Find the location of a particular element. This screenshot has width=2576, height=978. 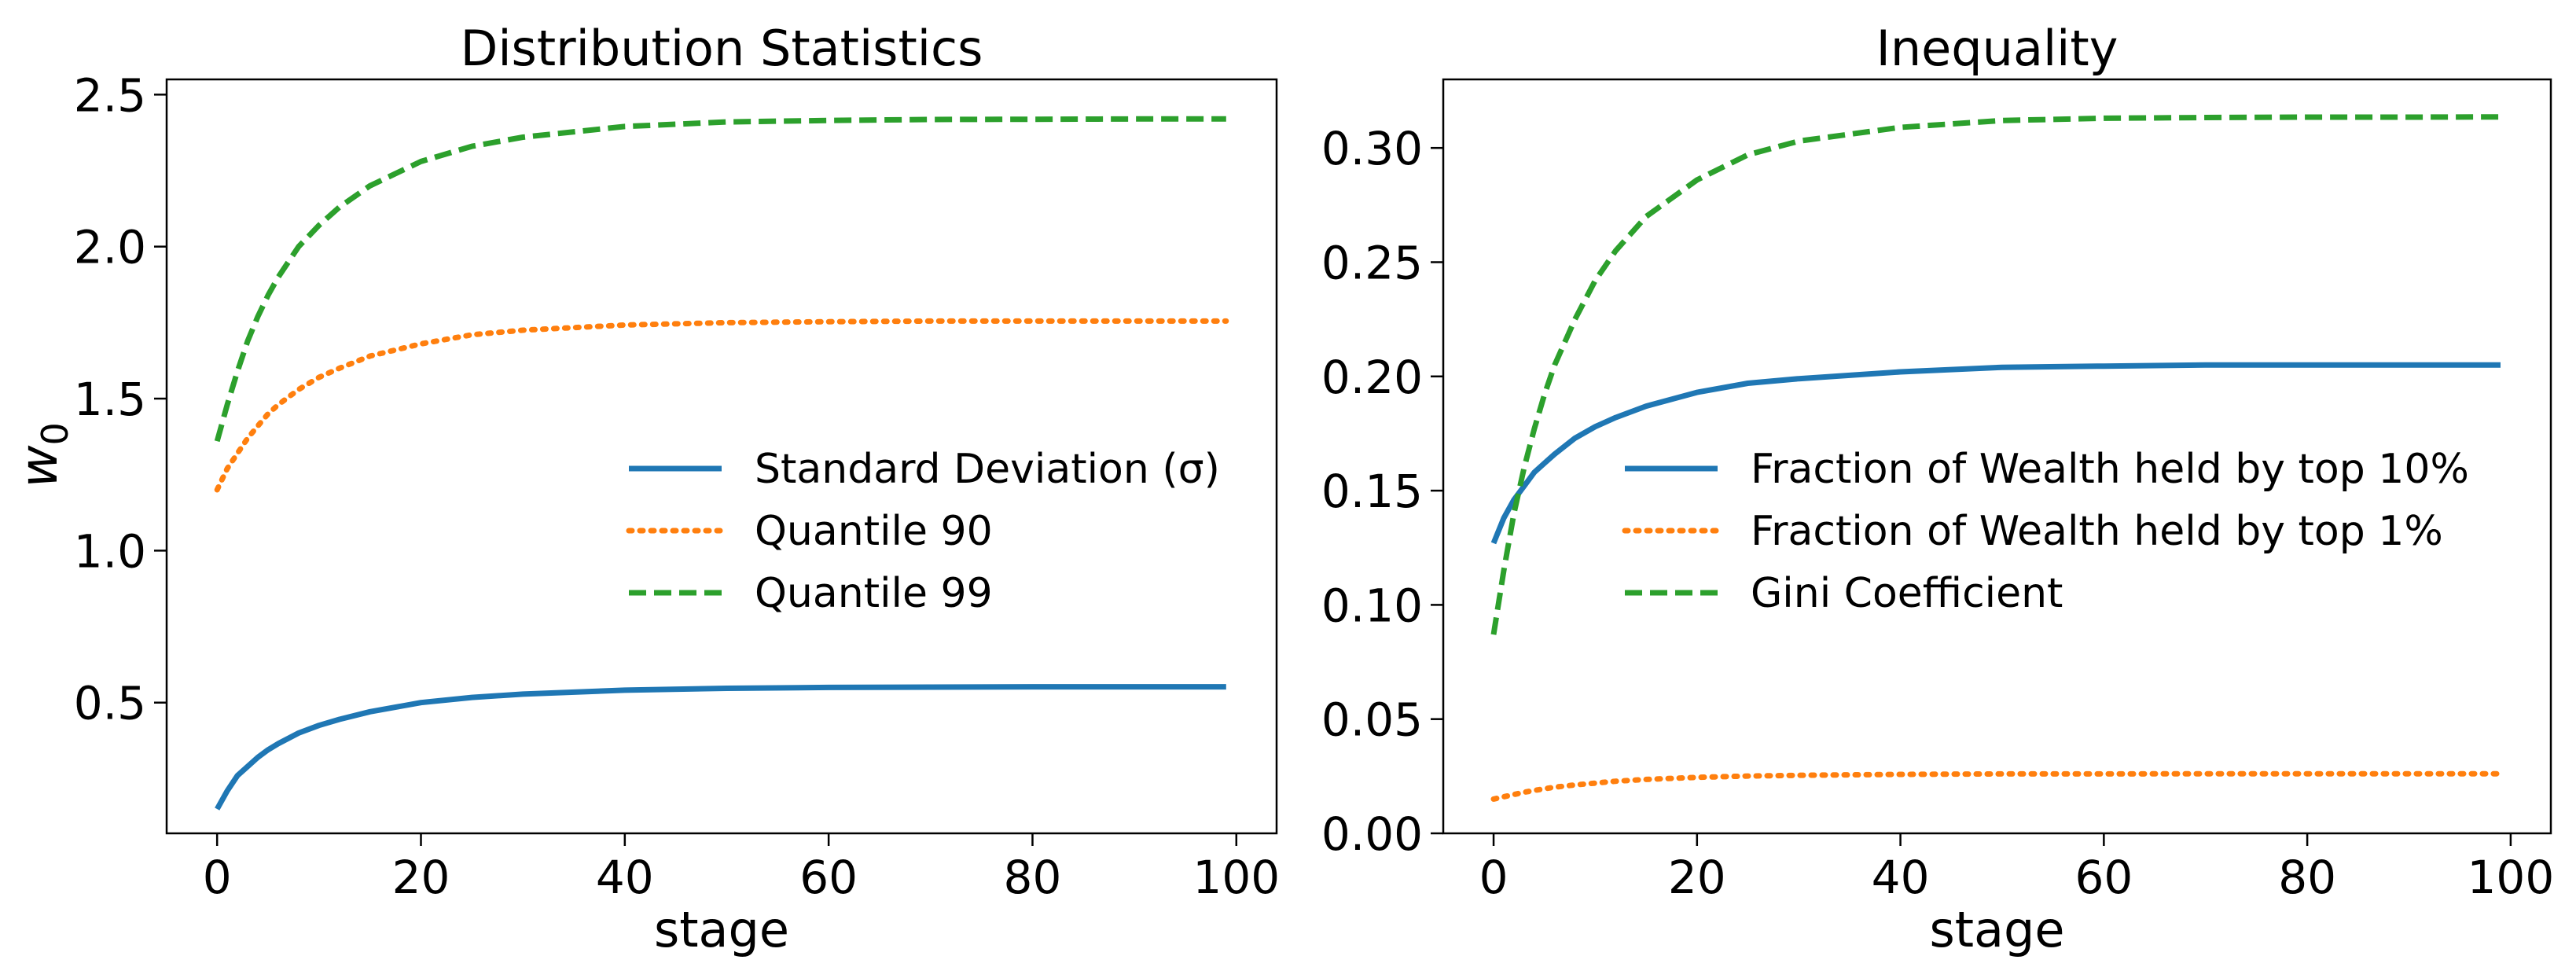

y-tick-label: 0.25 is located at coordinates (1372, 262).